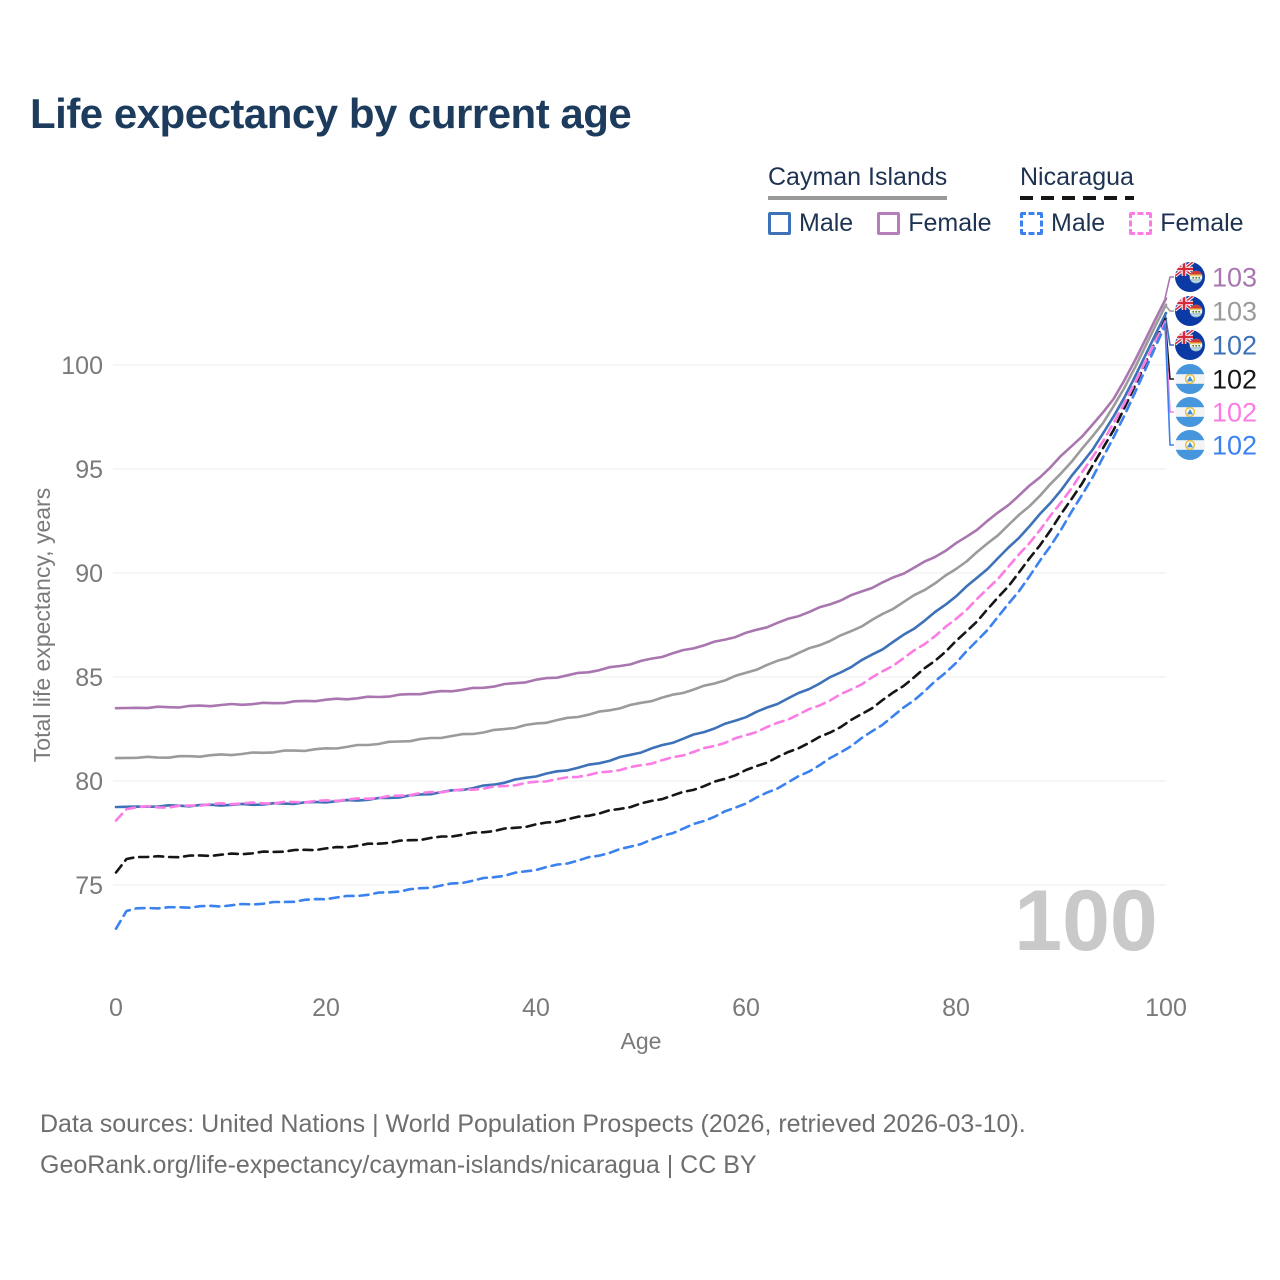 Image resolution: width=1280 pixels, height=1280 pixels. What do you see at coordinates (1166, 1008) in the screenshot?
I see `x-tick-label: 100` at bounding box center [1166, 1008].